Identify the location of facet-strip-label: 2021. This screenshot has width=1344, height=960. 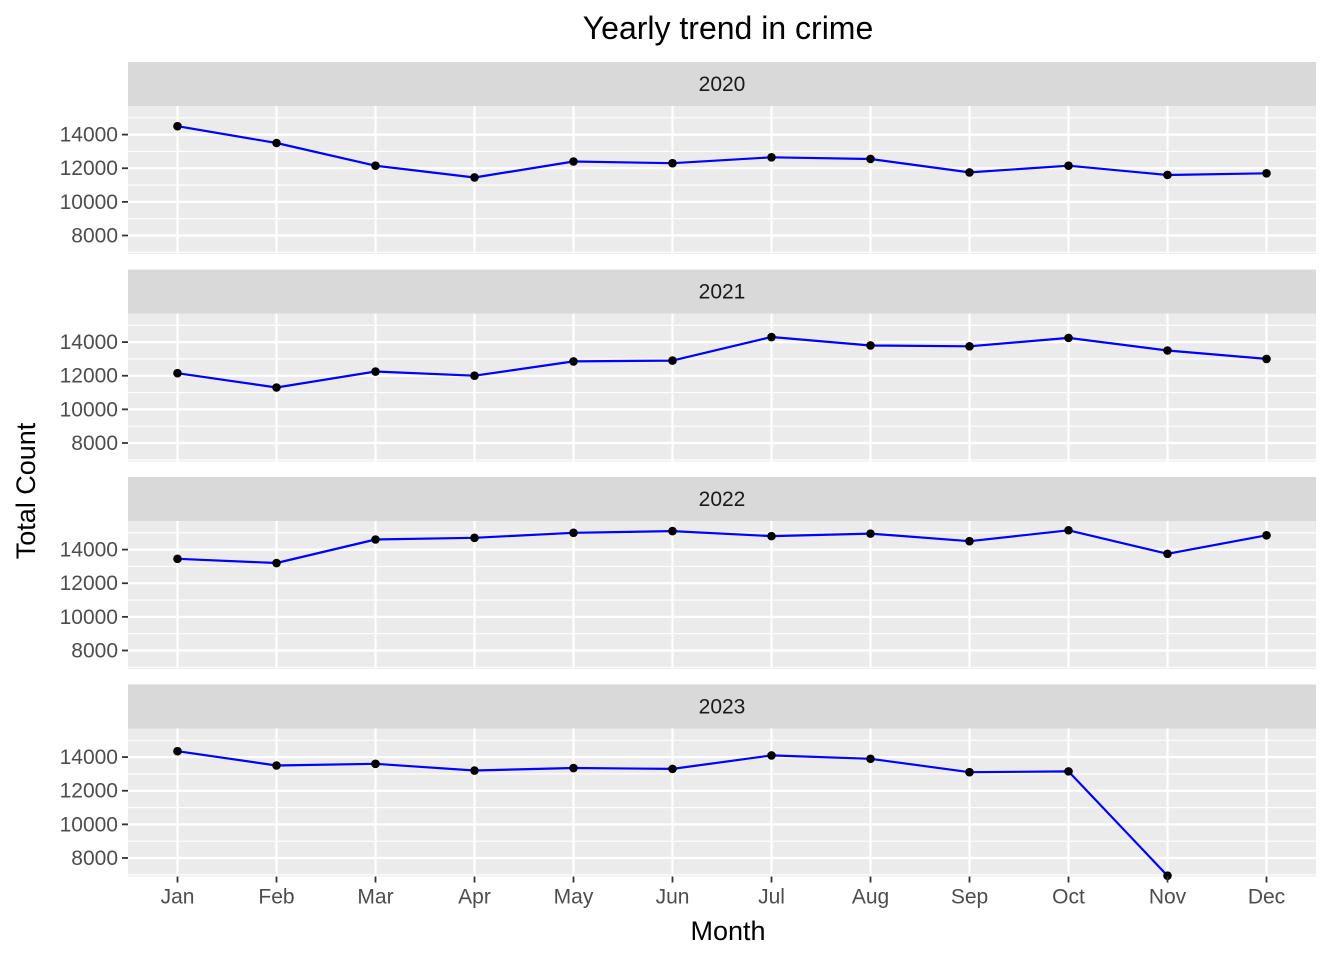
(722, 292).